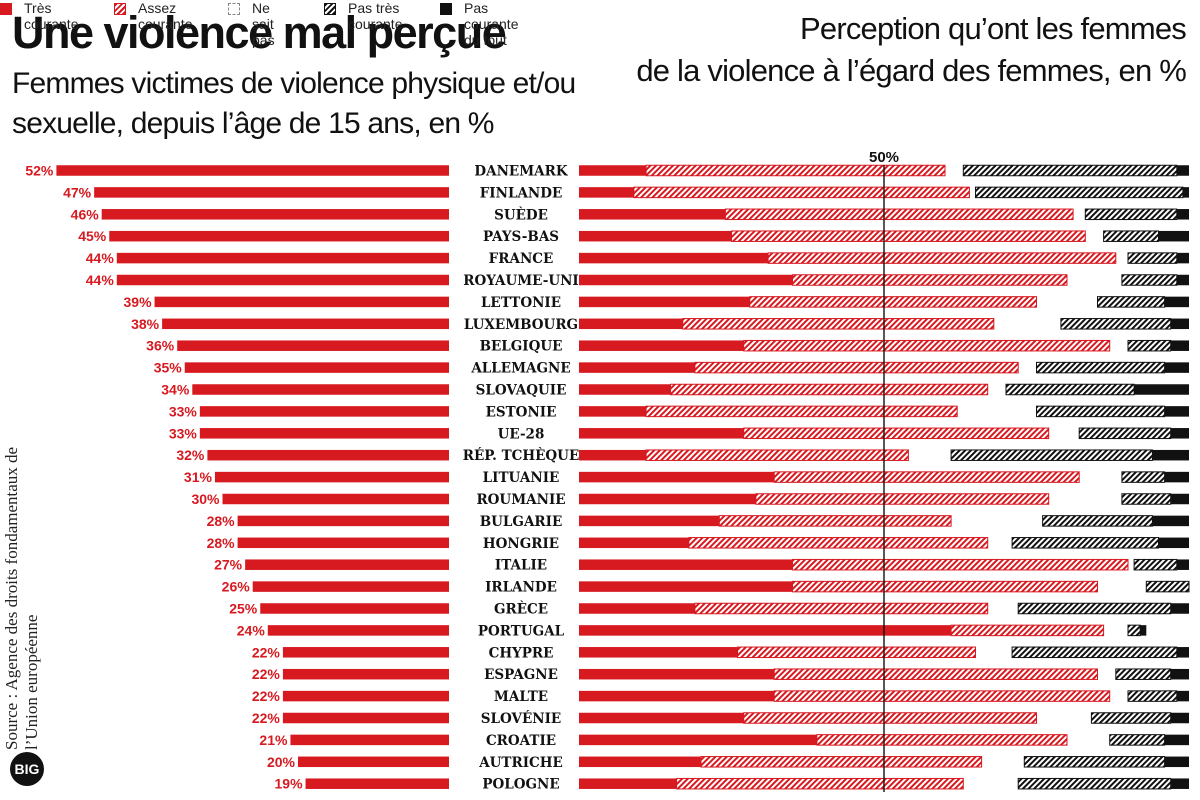  I want to click on segment-ne-sait-pas-bulgarie, so click(997, 521).